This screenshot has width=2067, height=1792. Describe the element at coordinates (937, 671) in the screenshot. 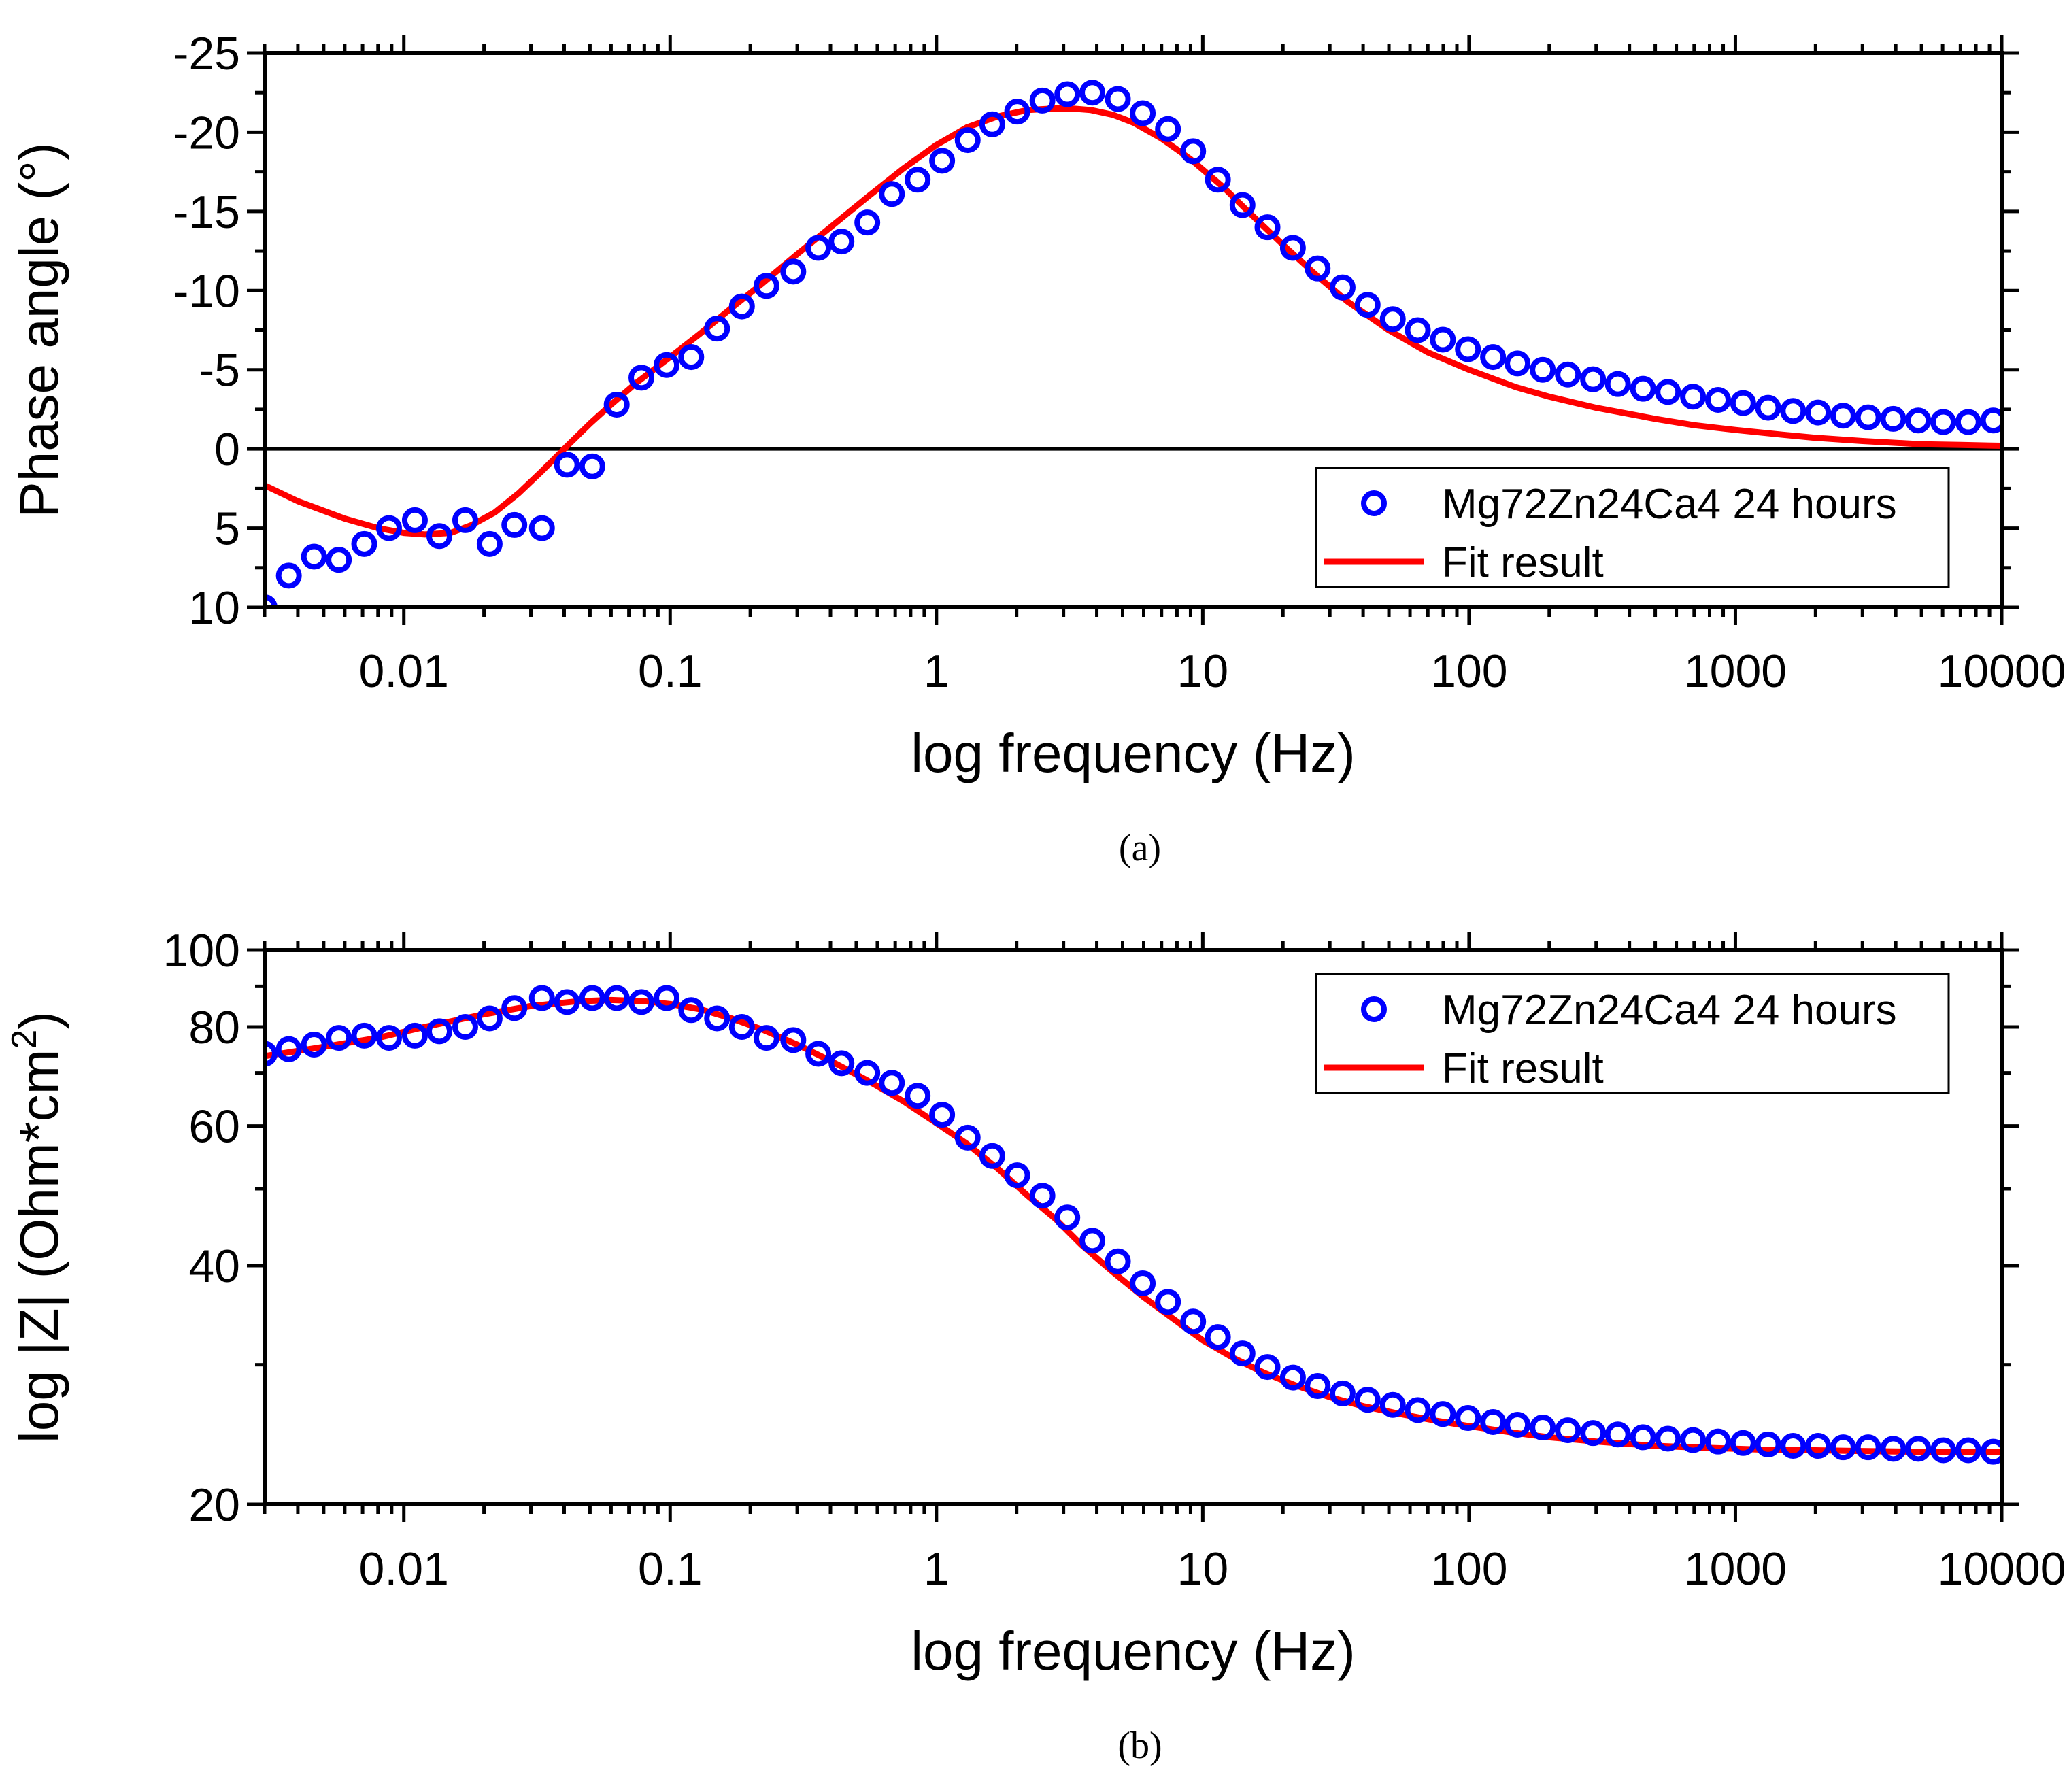

I see `x-tick-label: 1` at that location.